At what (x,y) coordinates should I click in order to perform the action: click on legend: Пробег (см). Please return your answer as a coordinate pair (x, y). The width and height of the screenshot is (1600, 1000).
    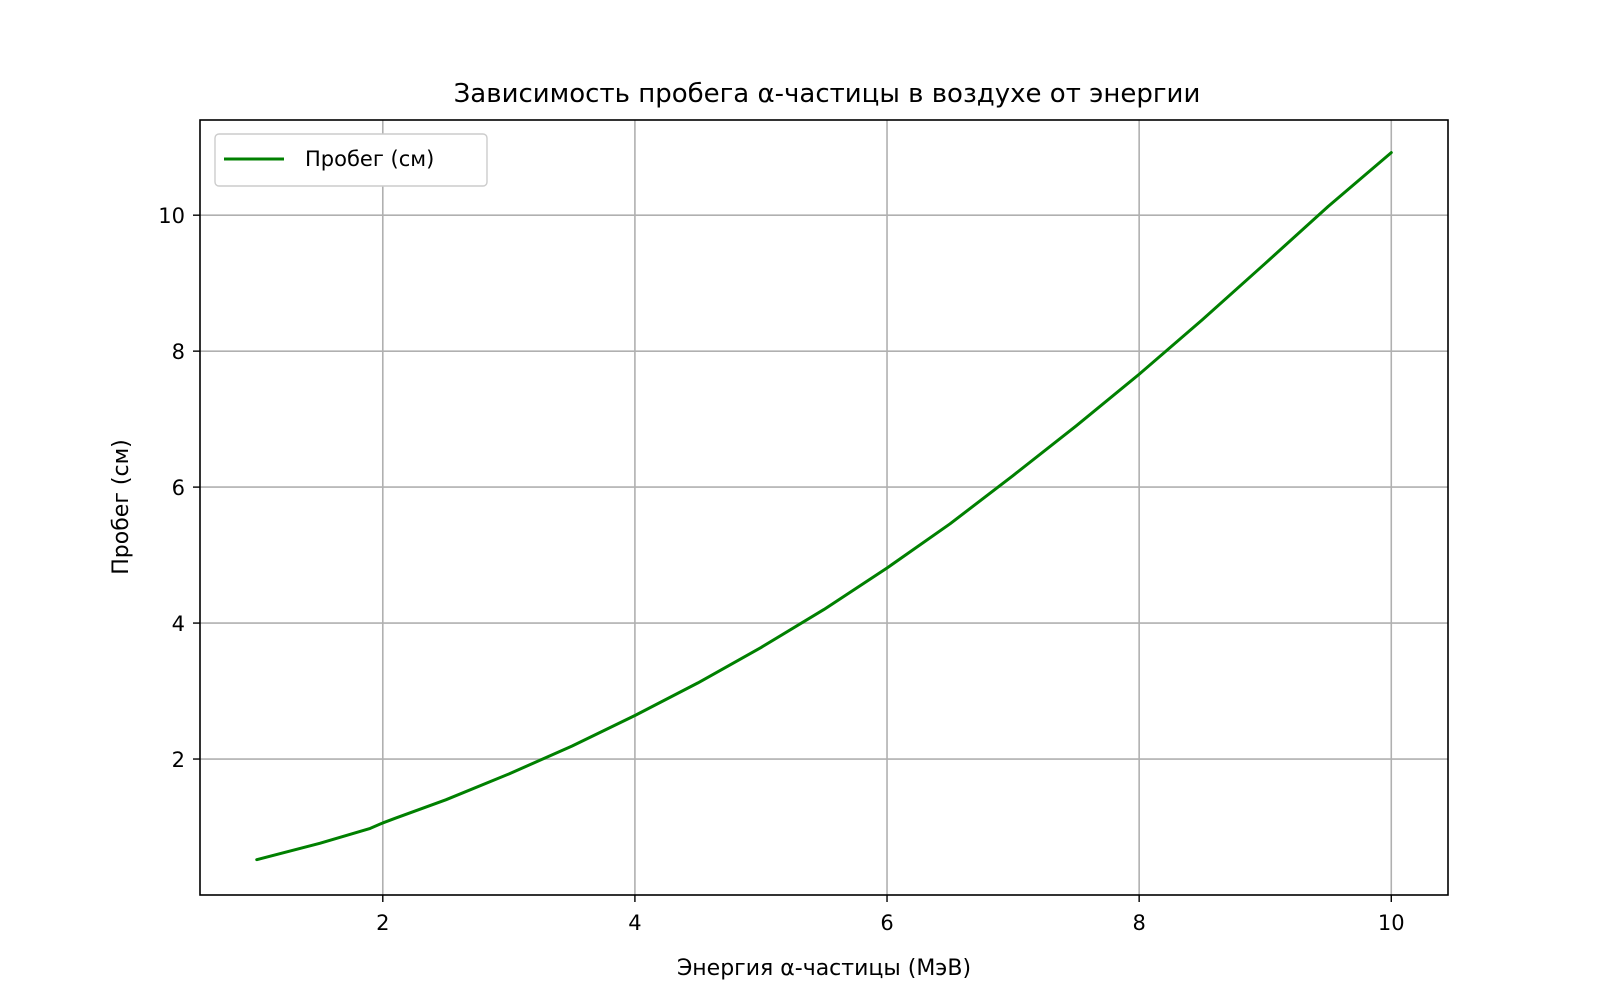
    Looking at the image, I should click on (351, 160).